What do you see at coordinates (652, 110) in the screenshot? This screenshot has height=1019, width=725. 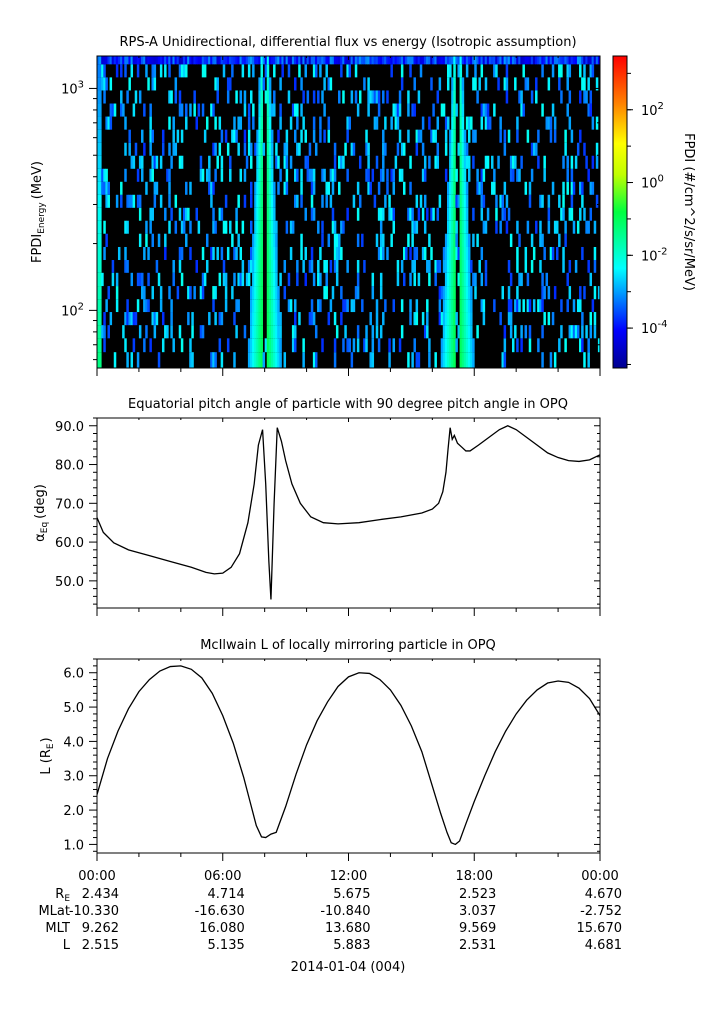 I see `colorbar-tick-label: 102` at bounding box center [652, 110].